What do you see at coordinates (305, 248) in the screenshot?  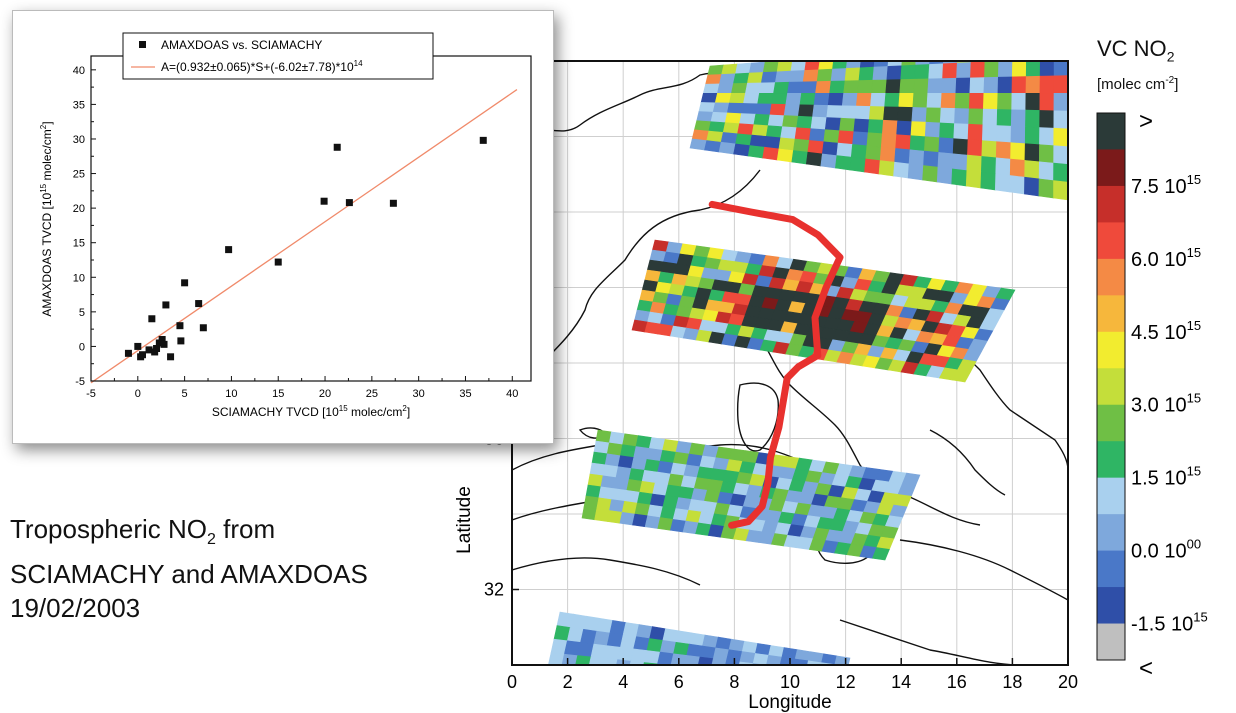 I see `scatter-points` at bounding box center [305, 248].